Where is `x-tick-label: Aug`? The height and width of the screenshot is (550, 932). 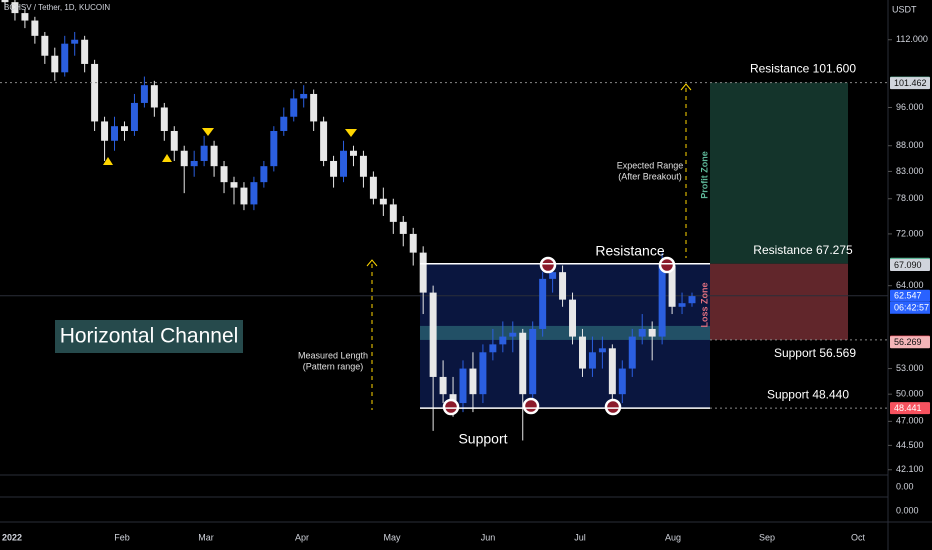 x-tick-label: Aug is located at coordinates (673, 537).